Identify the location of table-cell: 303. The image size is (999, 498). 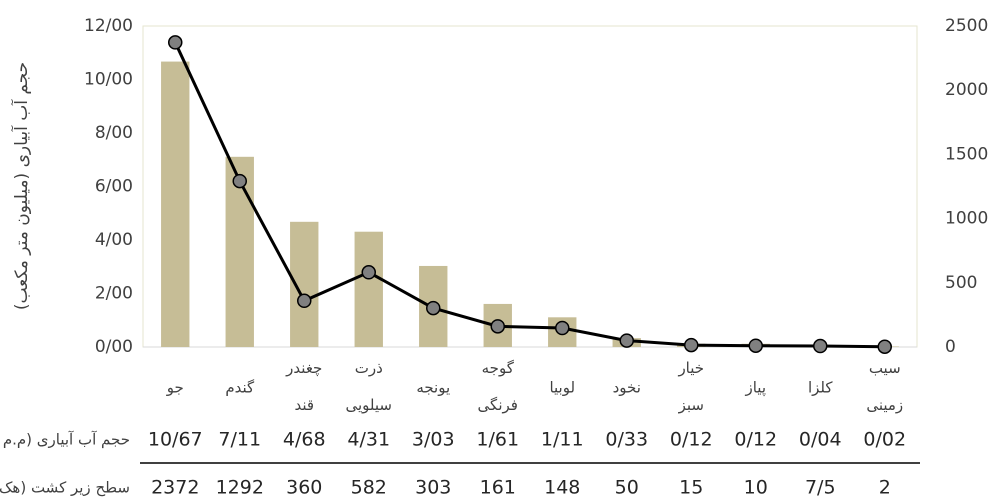
(433, 487).